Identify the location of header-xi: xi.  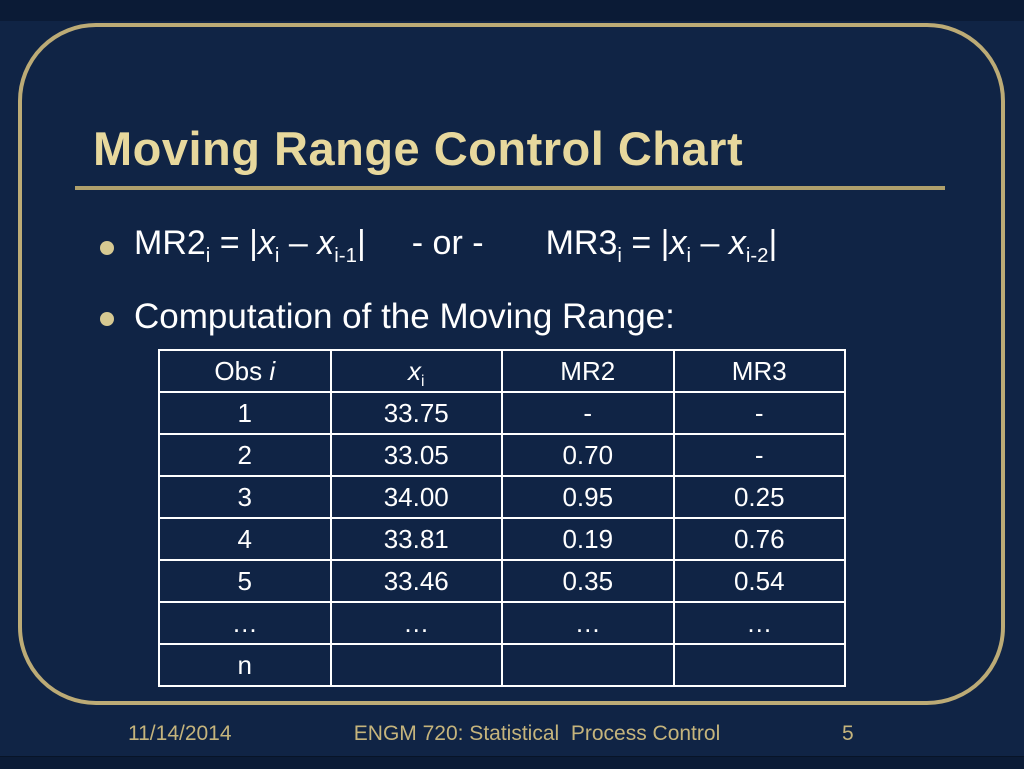
(416, 371).